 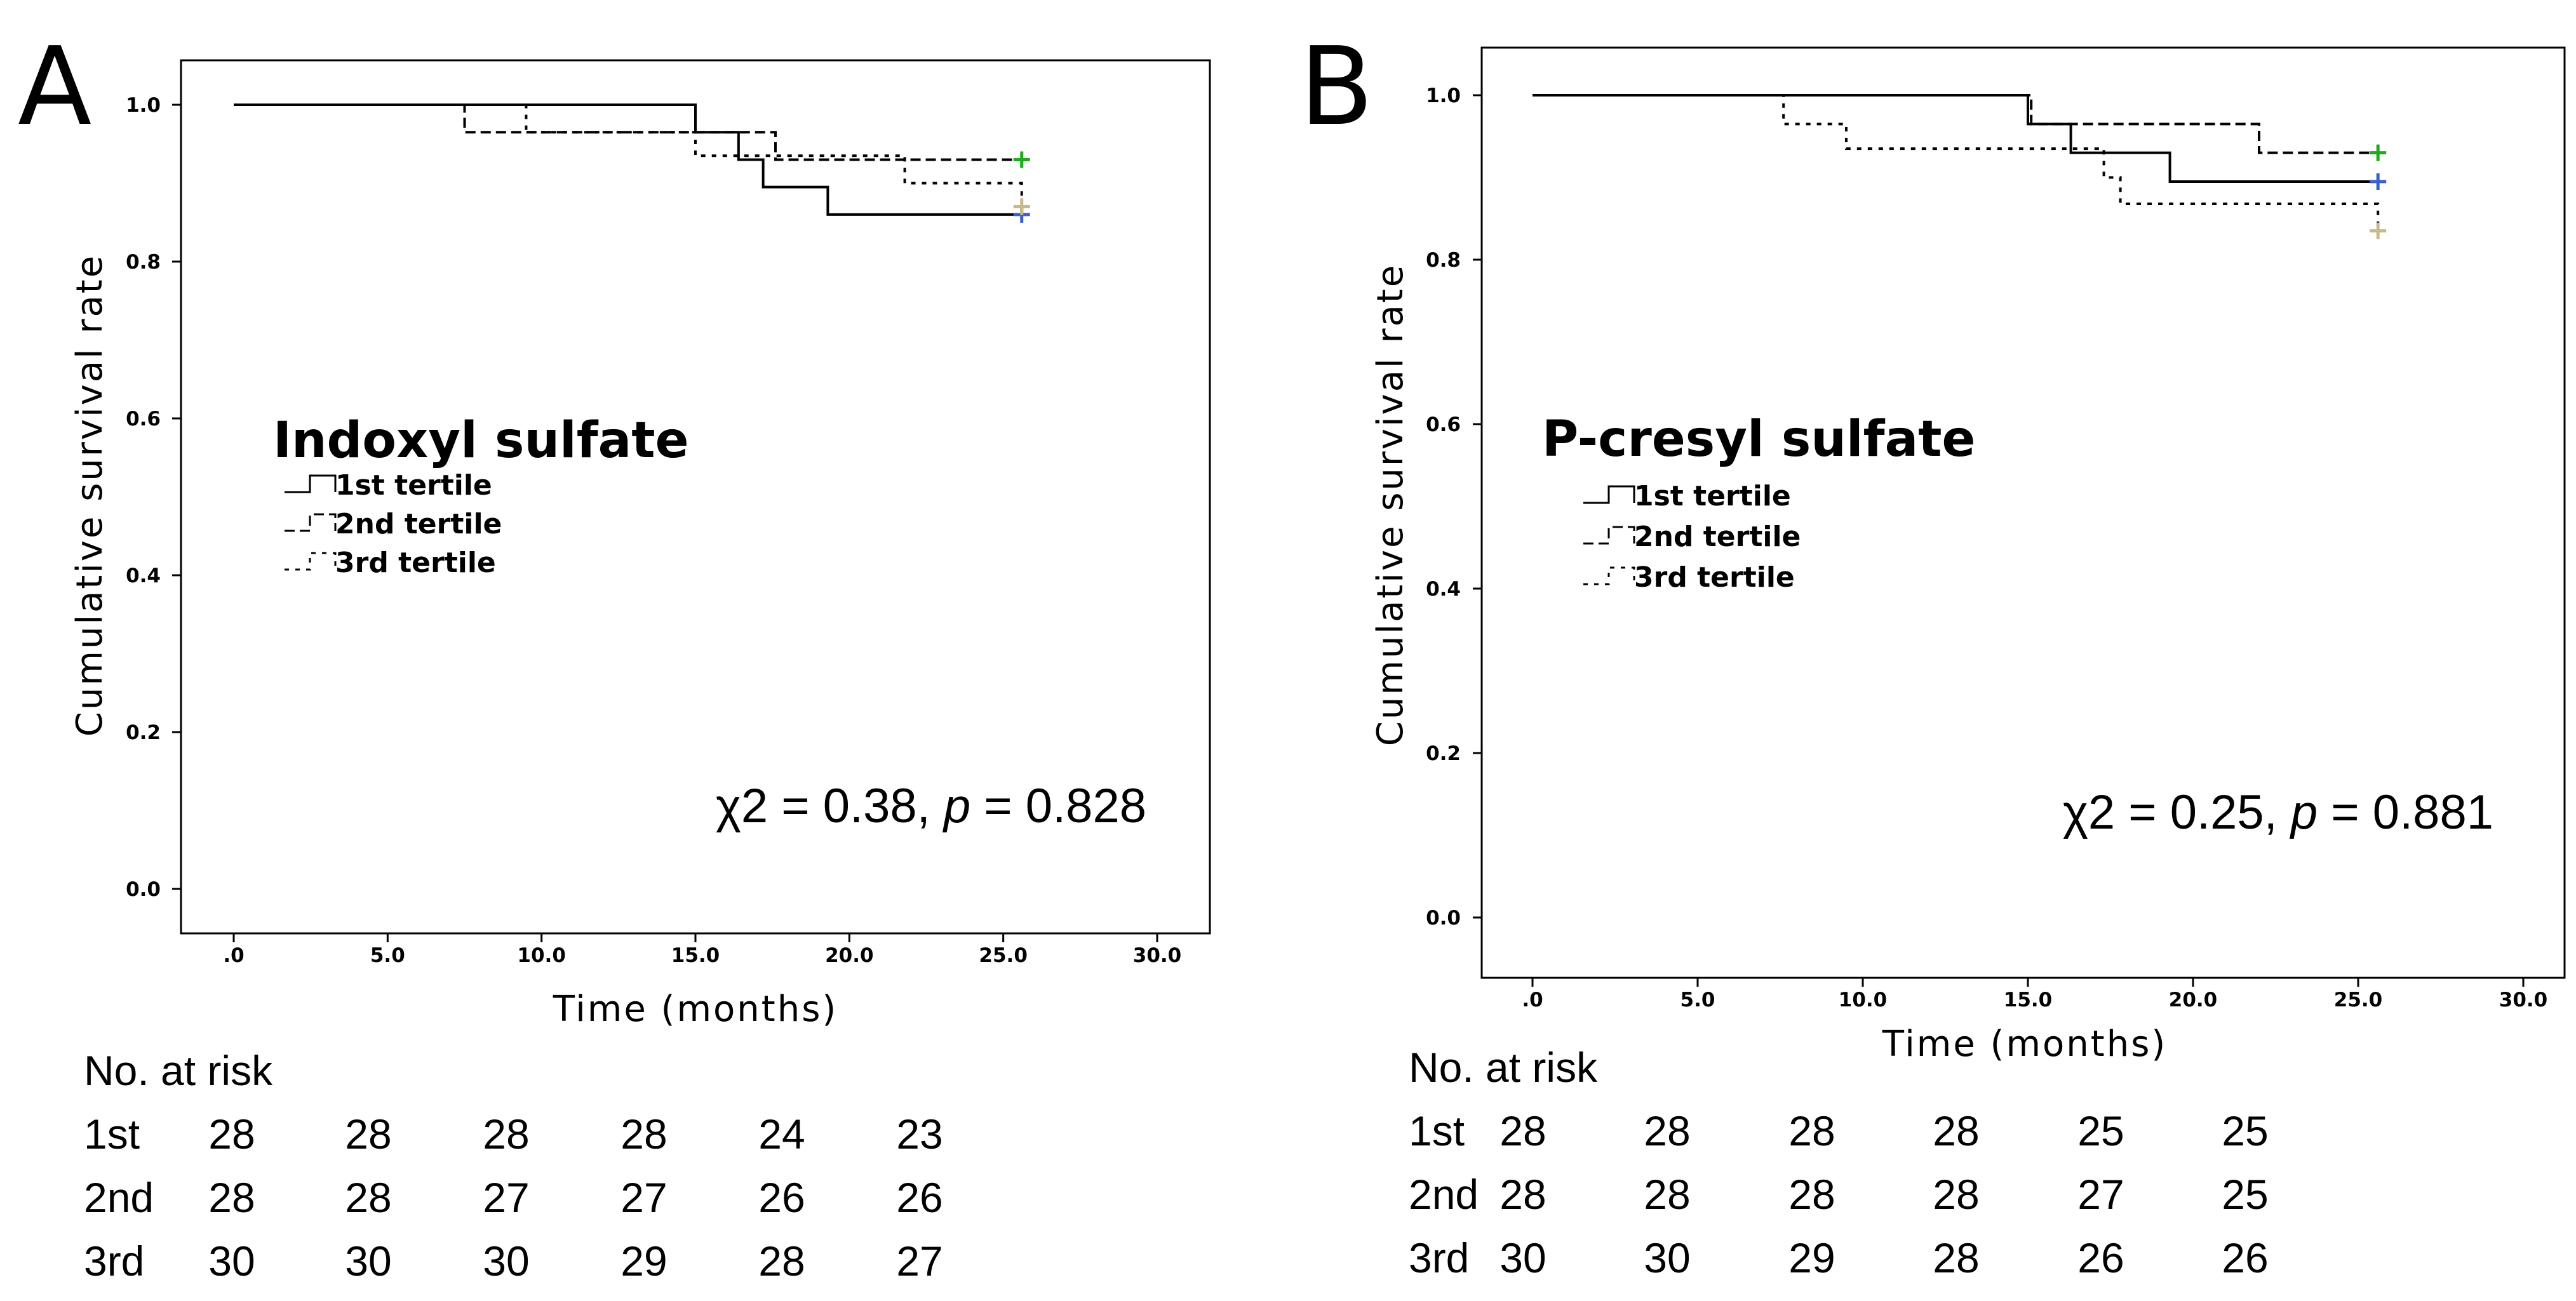 I want to click on at-risk-row: 1st 28 28 28 28 25 25, so click(x=1948, y=1132).